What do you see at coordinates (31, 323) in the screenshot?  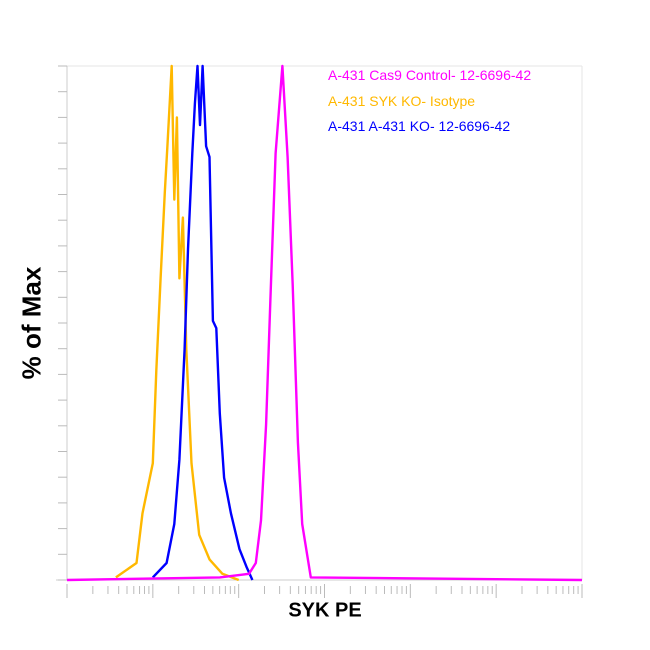 I see `y-axis-label: % of Max` at bounding box center [31, 323].